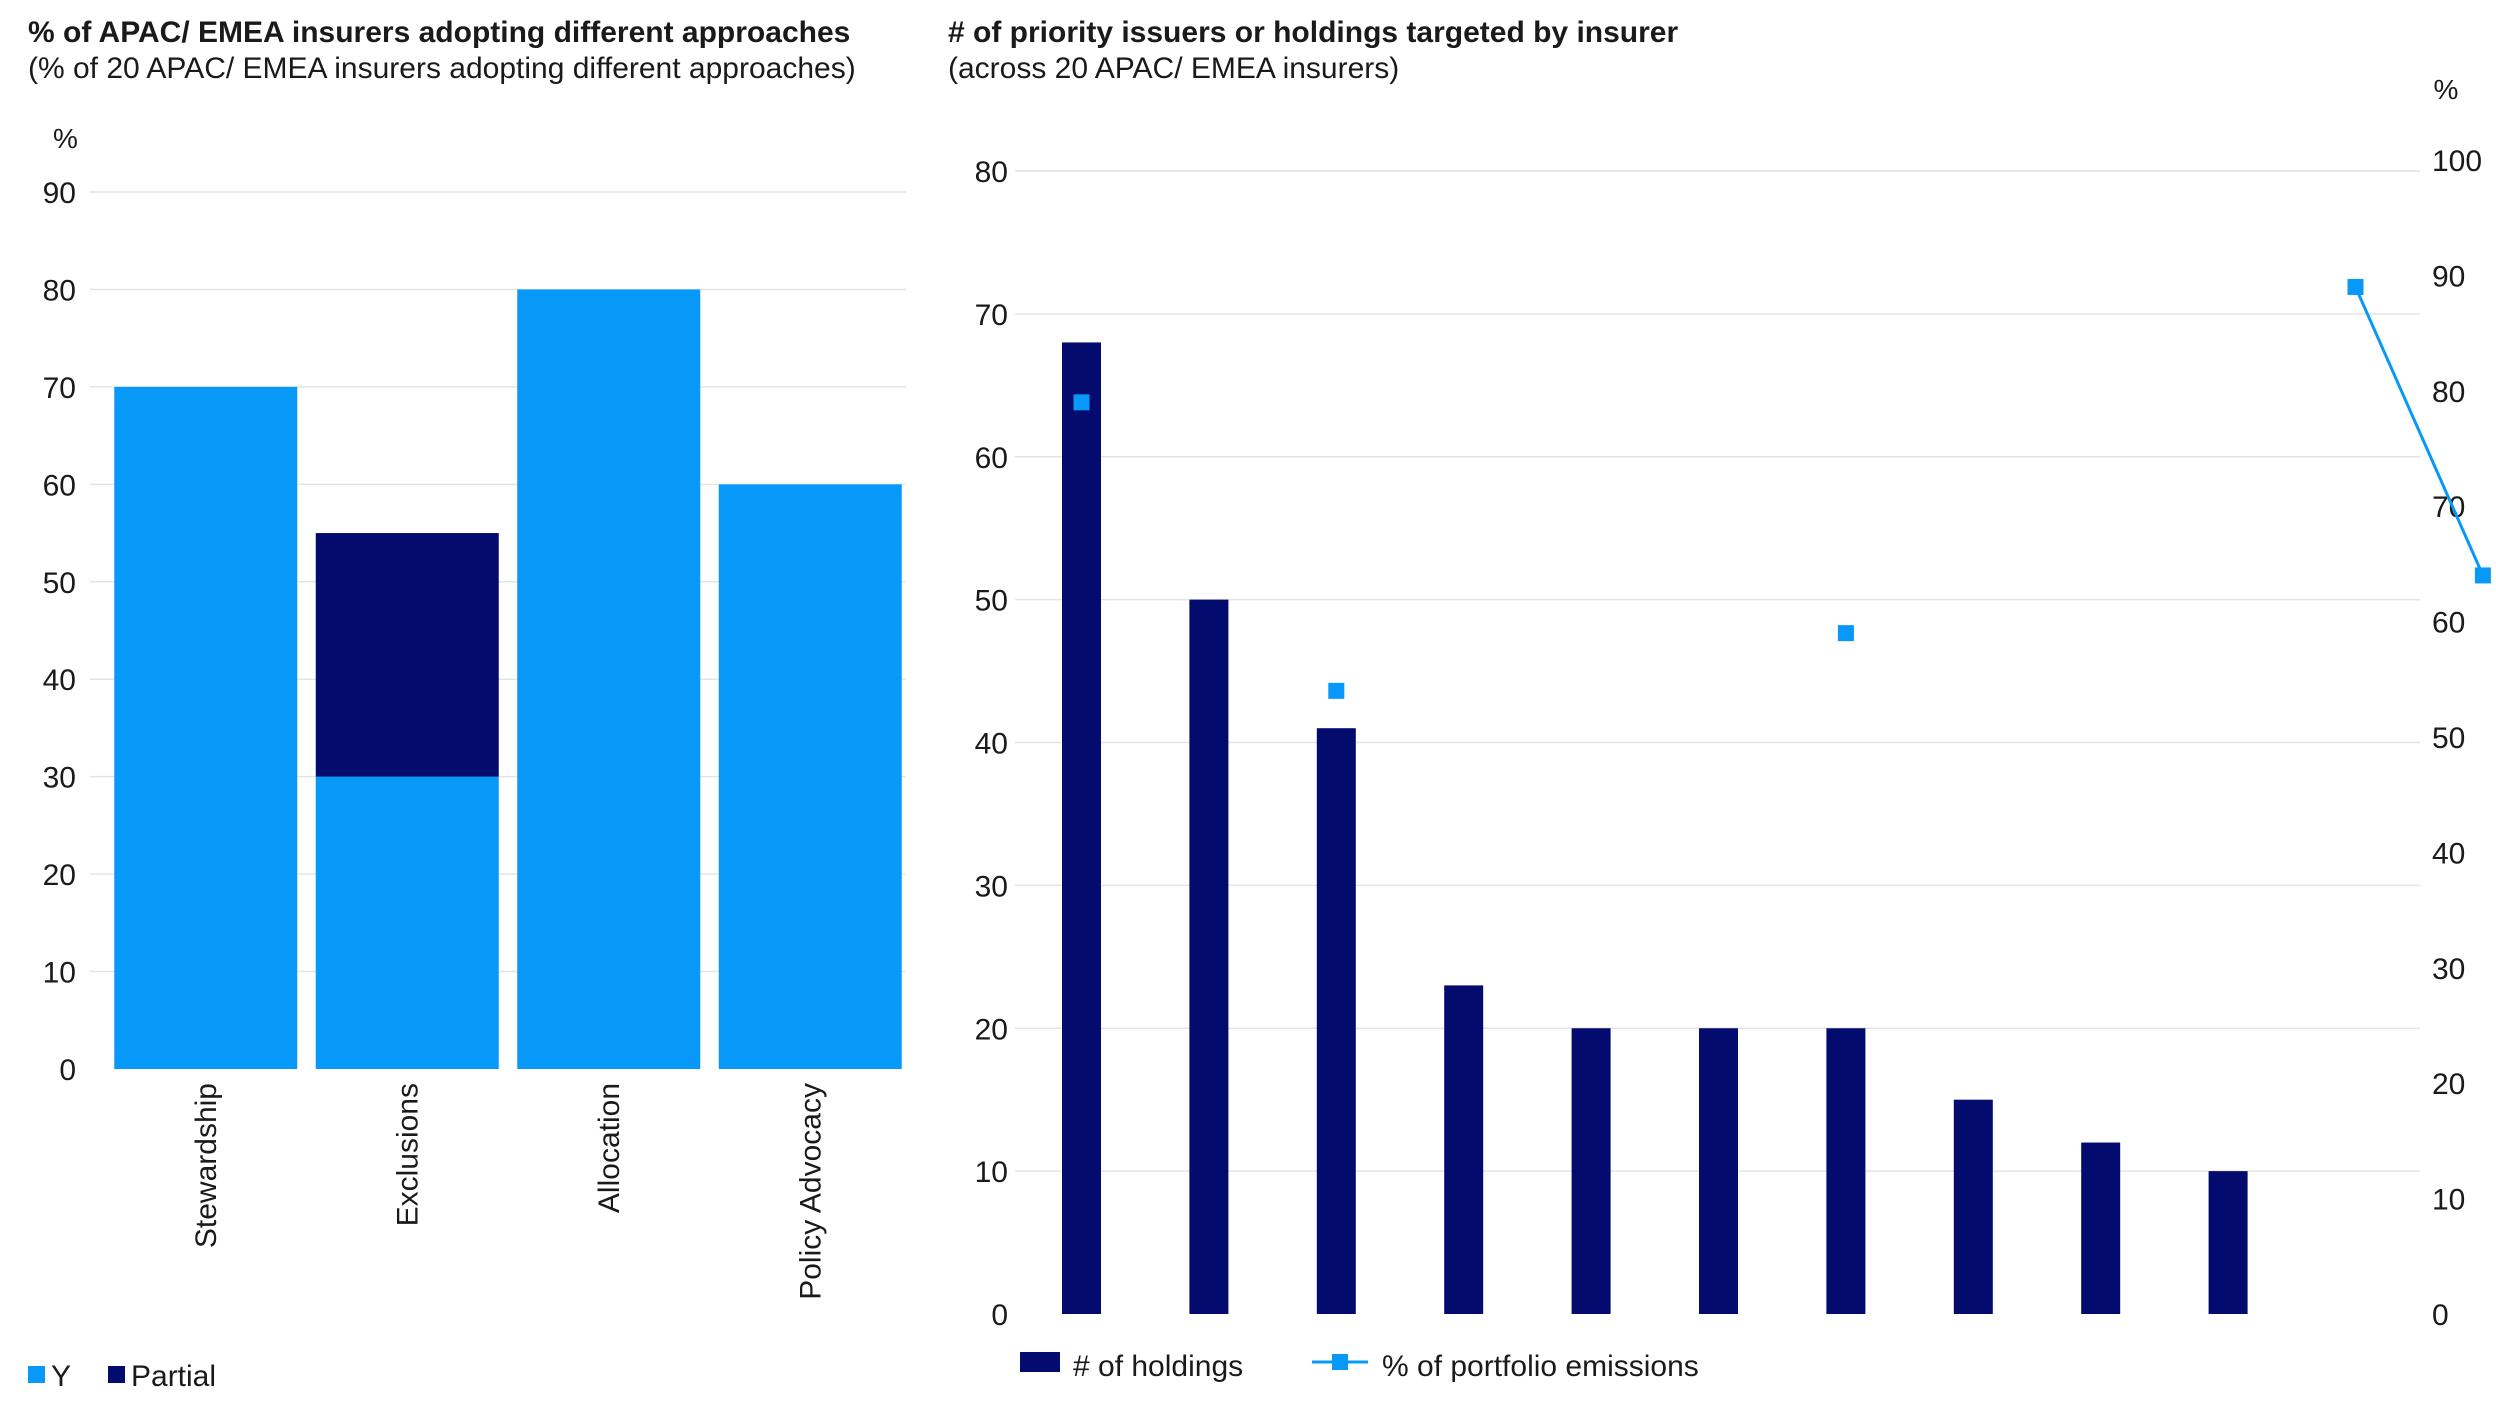 The image size is (2496, 1404). What do you see at coordinates (999, 1315) in the screenshot?
I see `right-y-tick-label: 0` at bounding box center [999, 1315].